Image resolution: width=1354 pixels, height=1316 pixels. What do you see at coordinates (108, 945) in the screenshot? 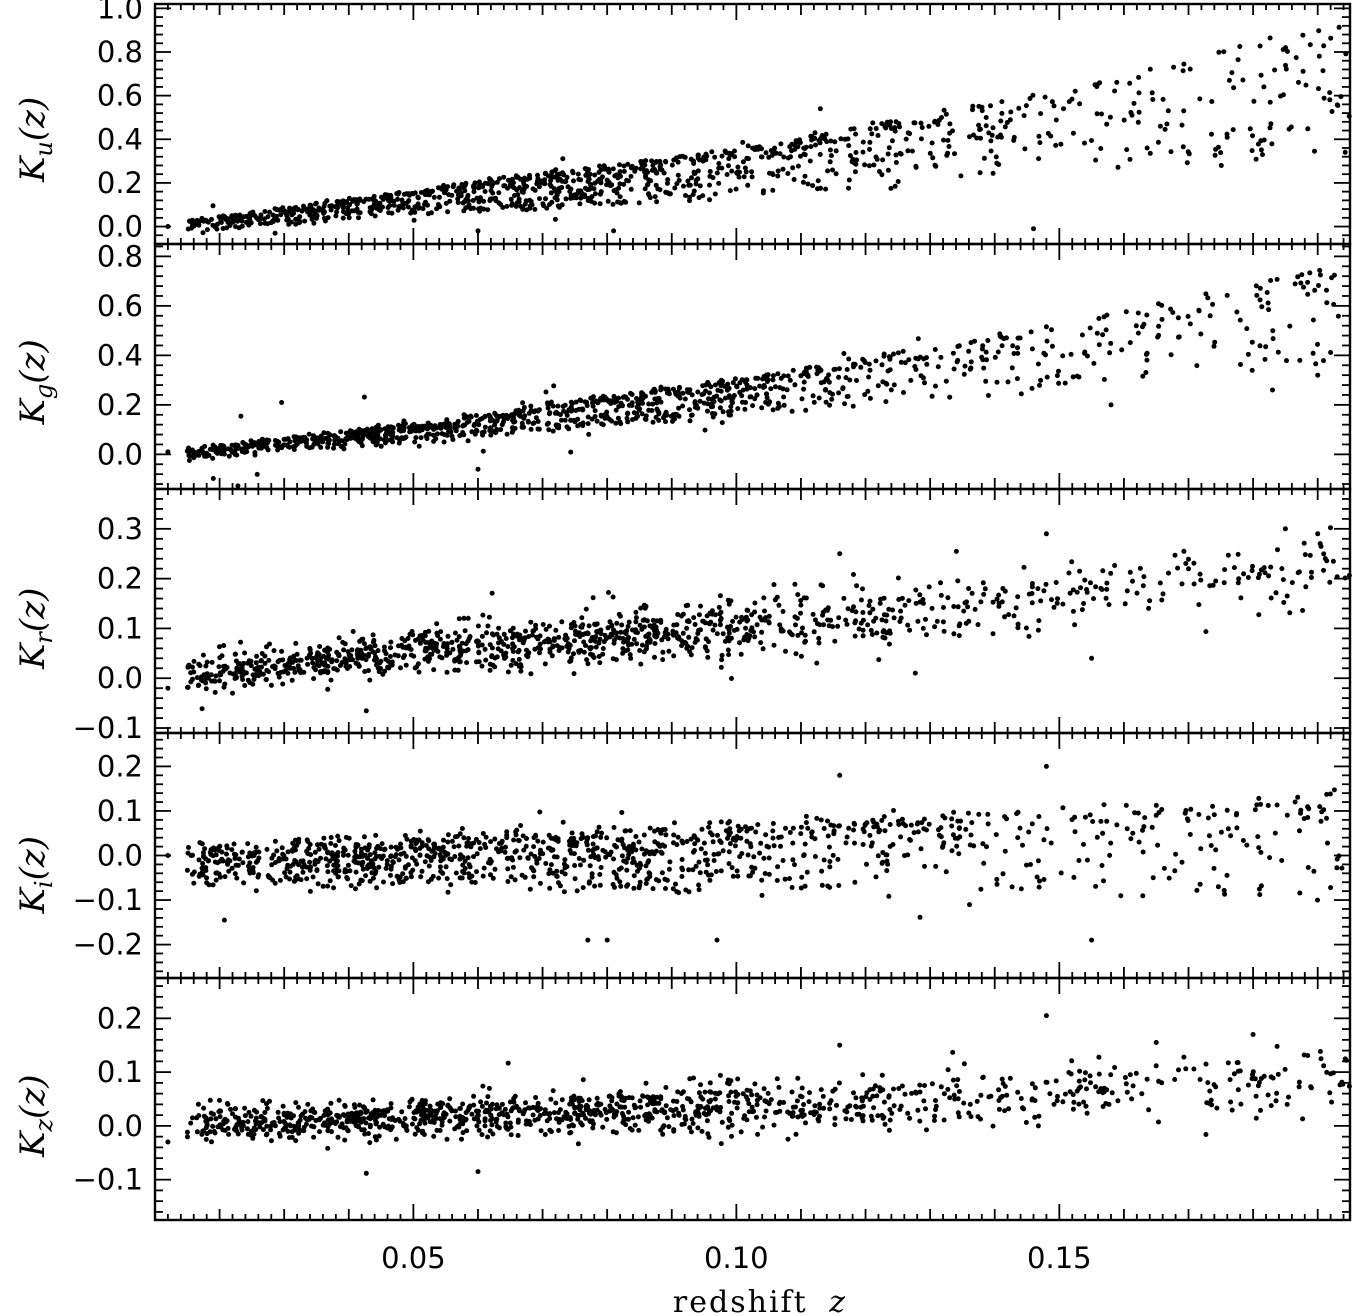
I see `y-tick-label: −0.2` at bounding box center [108, 945].